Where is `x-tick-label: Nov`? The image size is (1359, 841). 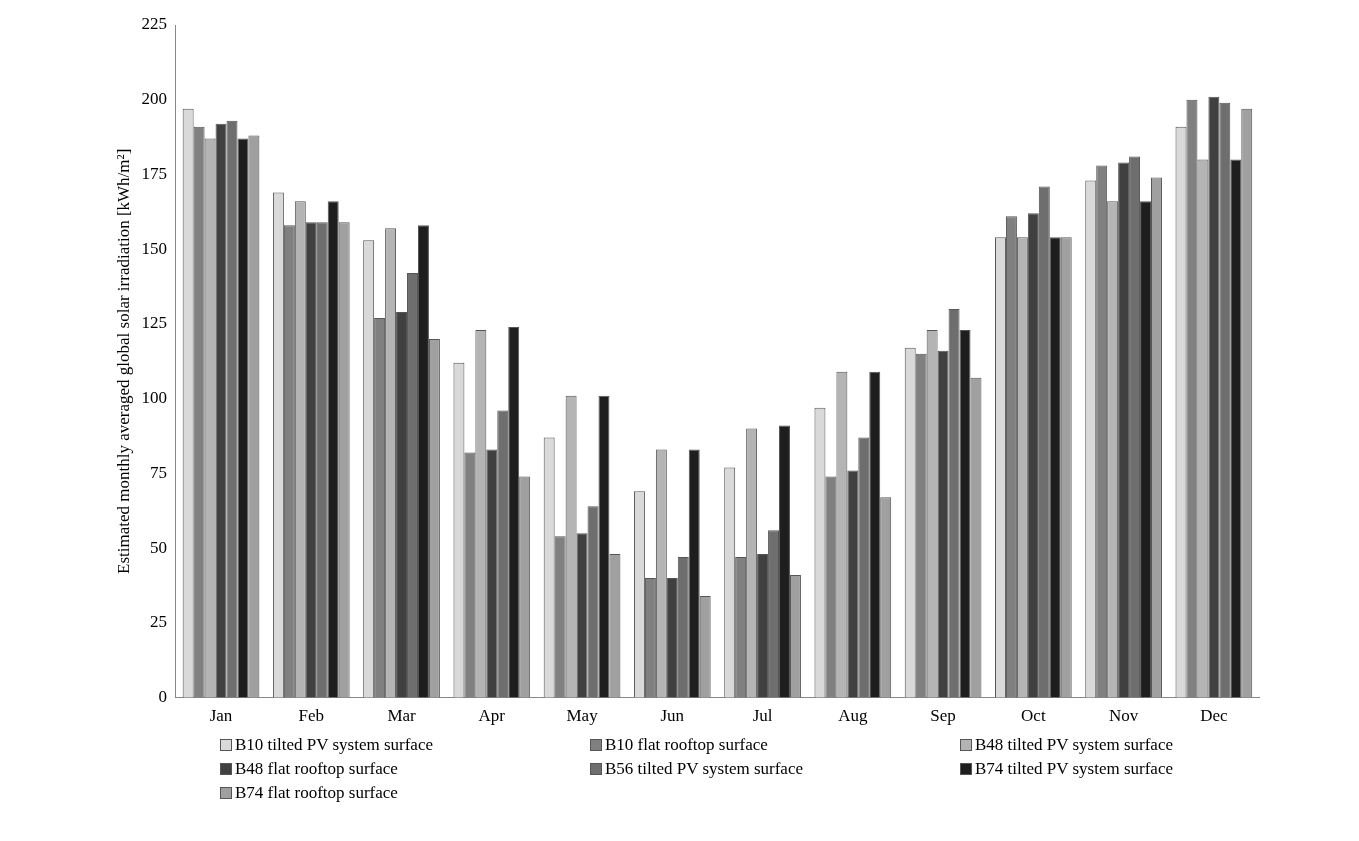 x-tick-label: Nov is located at coordinates (1123, 716).